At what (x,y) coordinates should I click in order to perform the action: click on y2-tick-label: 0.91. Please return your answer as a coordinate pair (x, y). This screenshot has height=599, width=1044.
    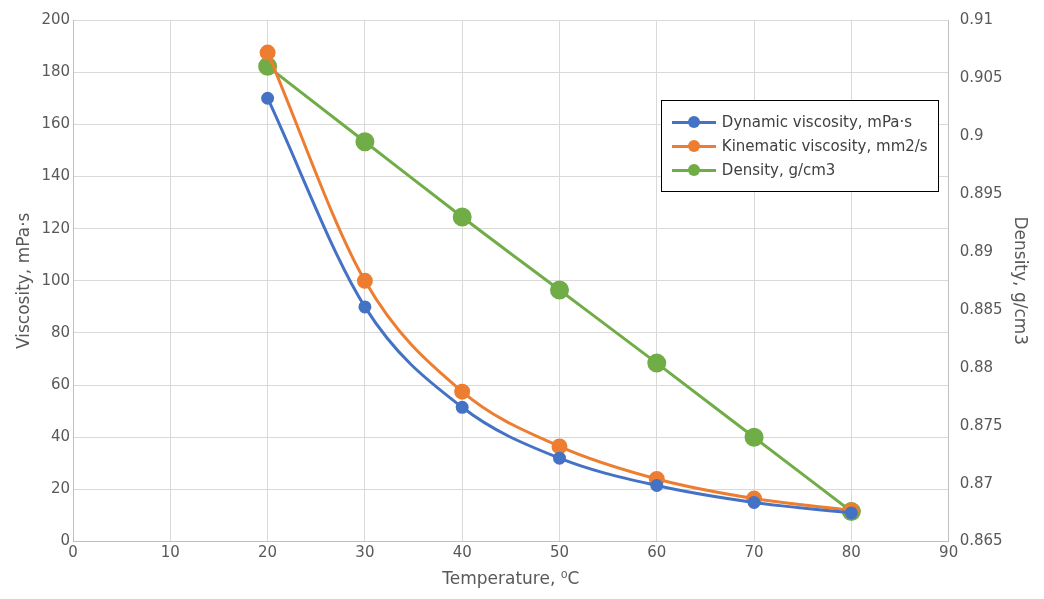
    Looking at the image, I should click on (976, 18).